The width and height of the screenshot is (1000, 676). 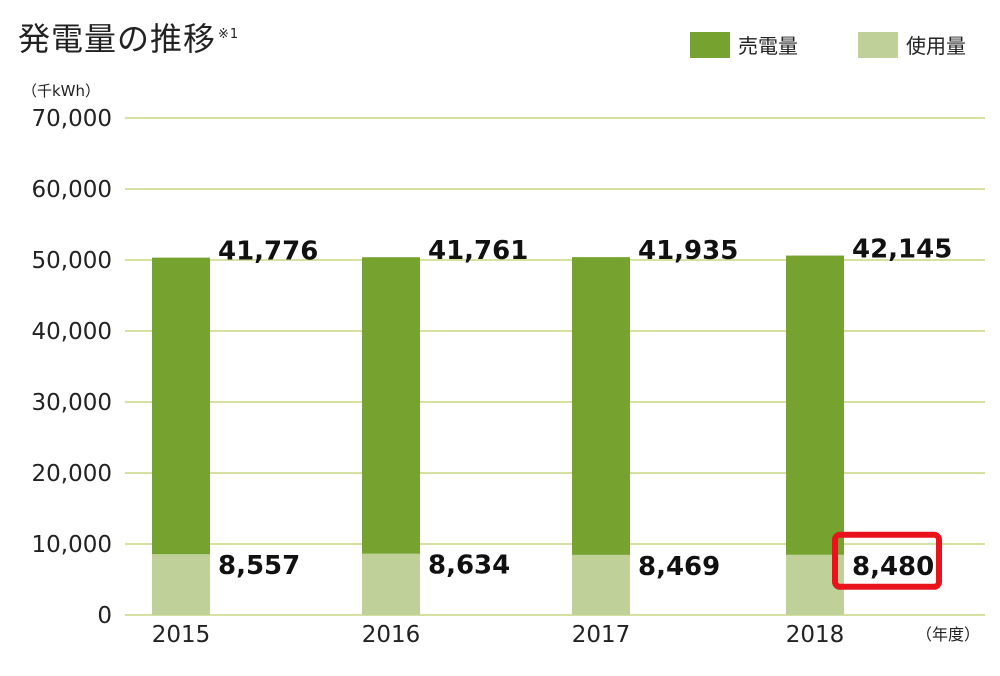 What do you see at coordinates (72, 119) in the screenshot?
I see `y-tick-label-70000: 70,000` at bounding box center [72, 119].